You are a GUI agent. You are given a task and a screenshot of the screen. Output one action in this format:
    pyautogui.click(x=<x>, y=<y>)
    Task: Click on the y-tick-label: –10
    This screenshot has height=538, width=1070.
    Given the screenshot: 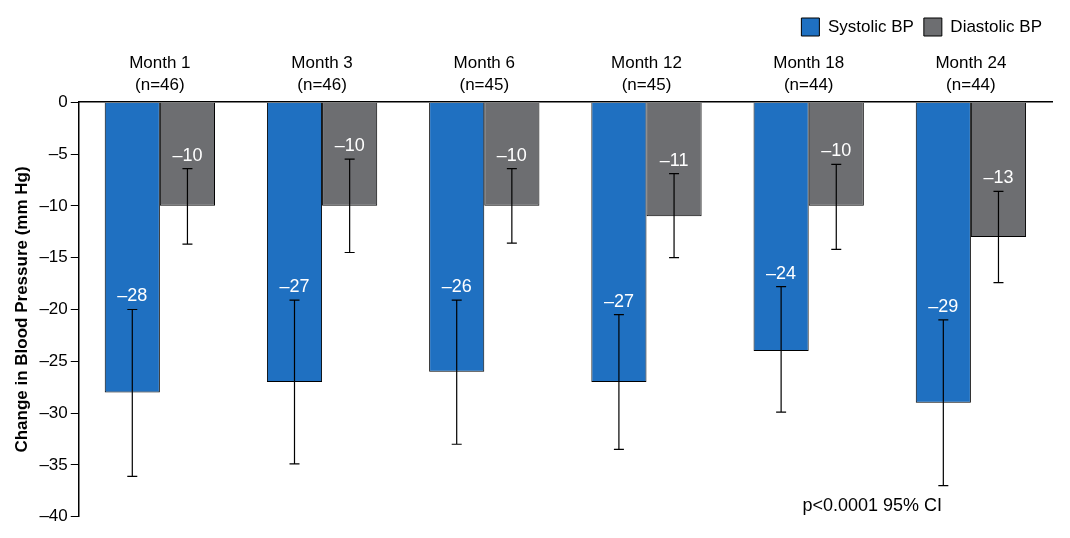 What is the action you would take?
    pyautogui.click(x=53, y=205)
    